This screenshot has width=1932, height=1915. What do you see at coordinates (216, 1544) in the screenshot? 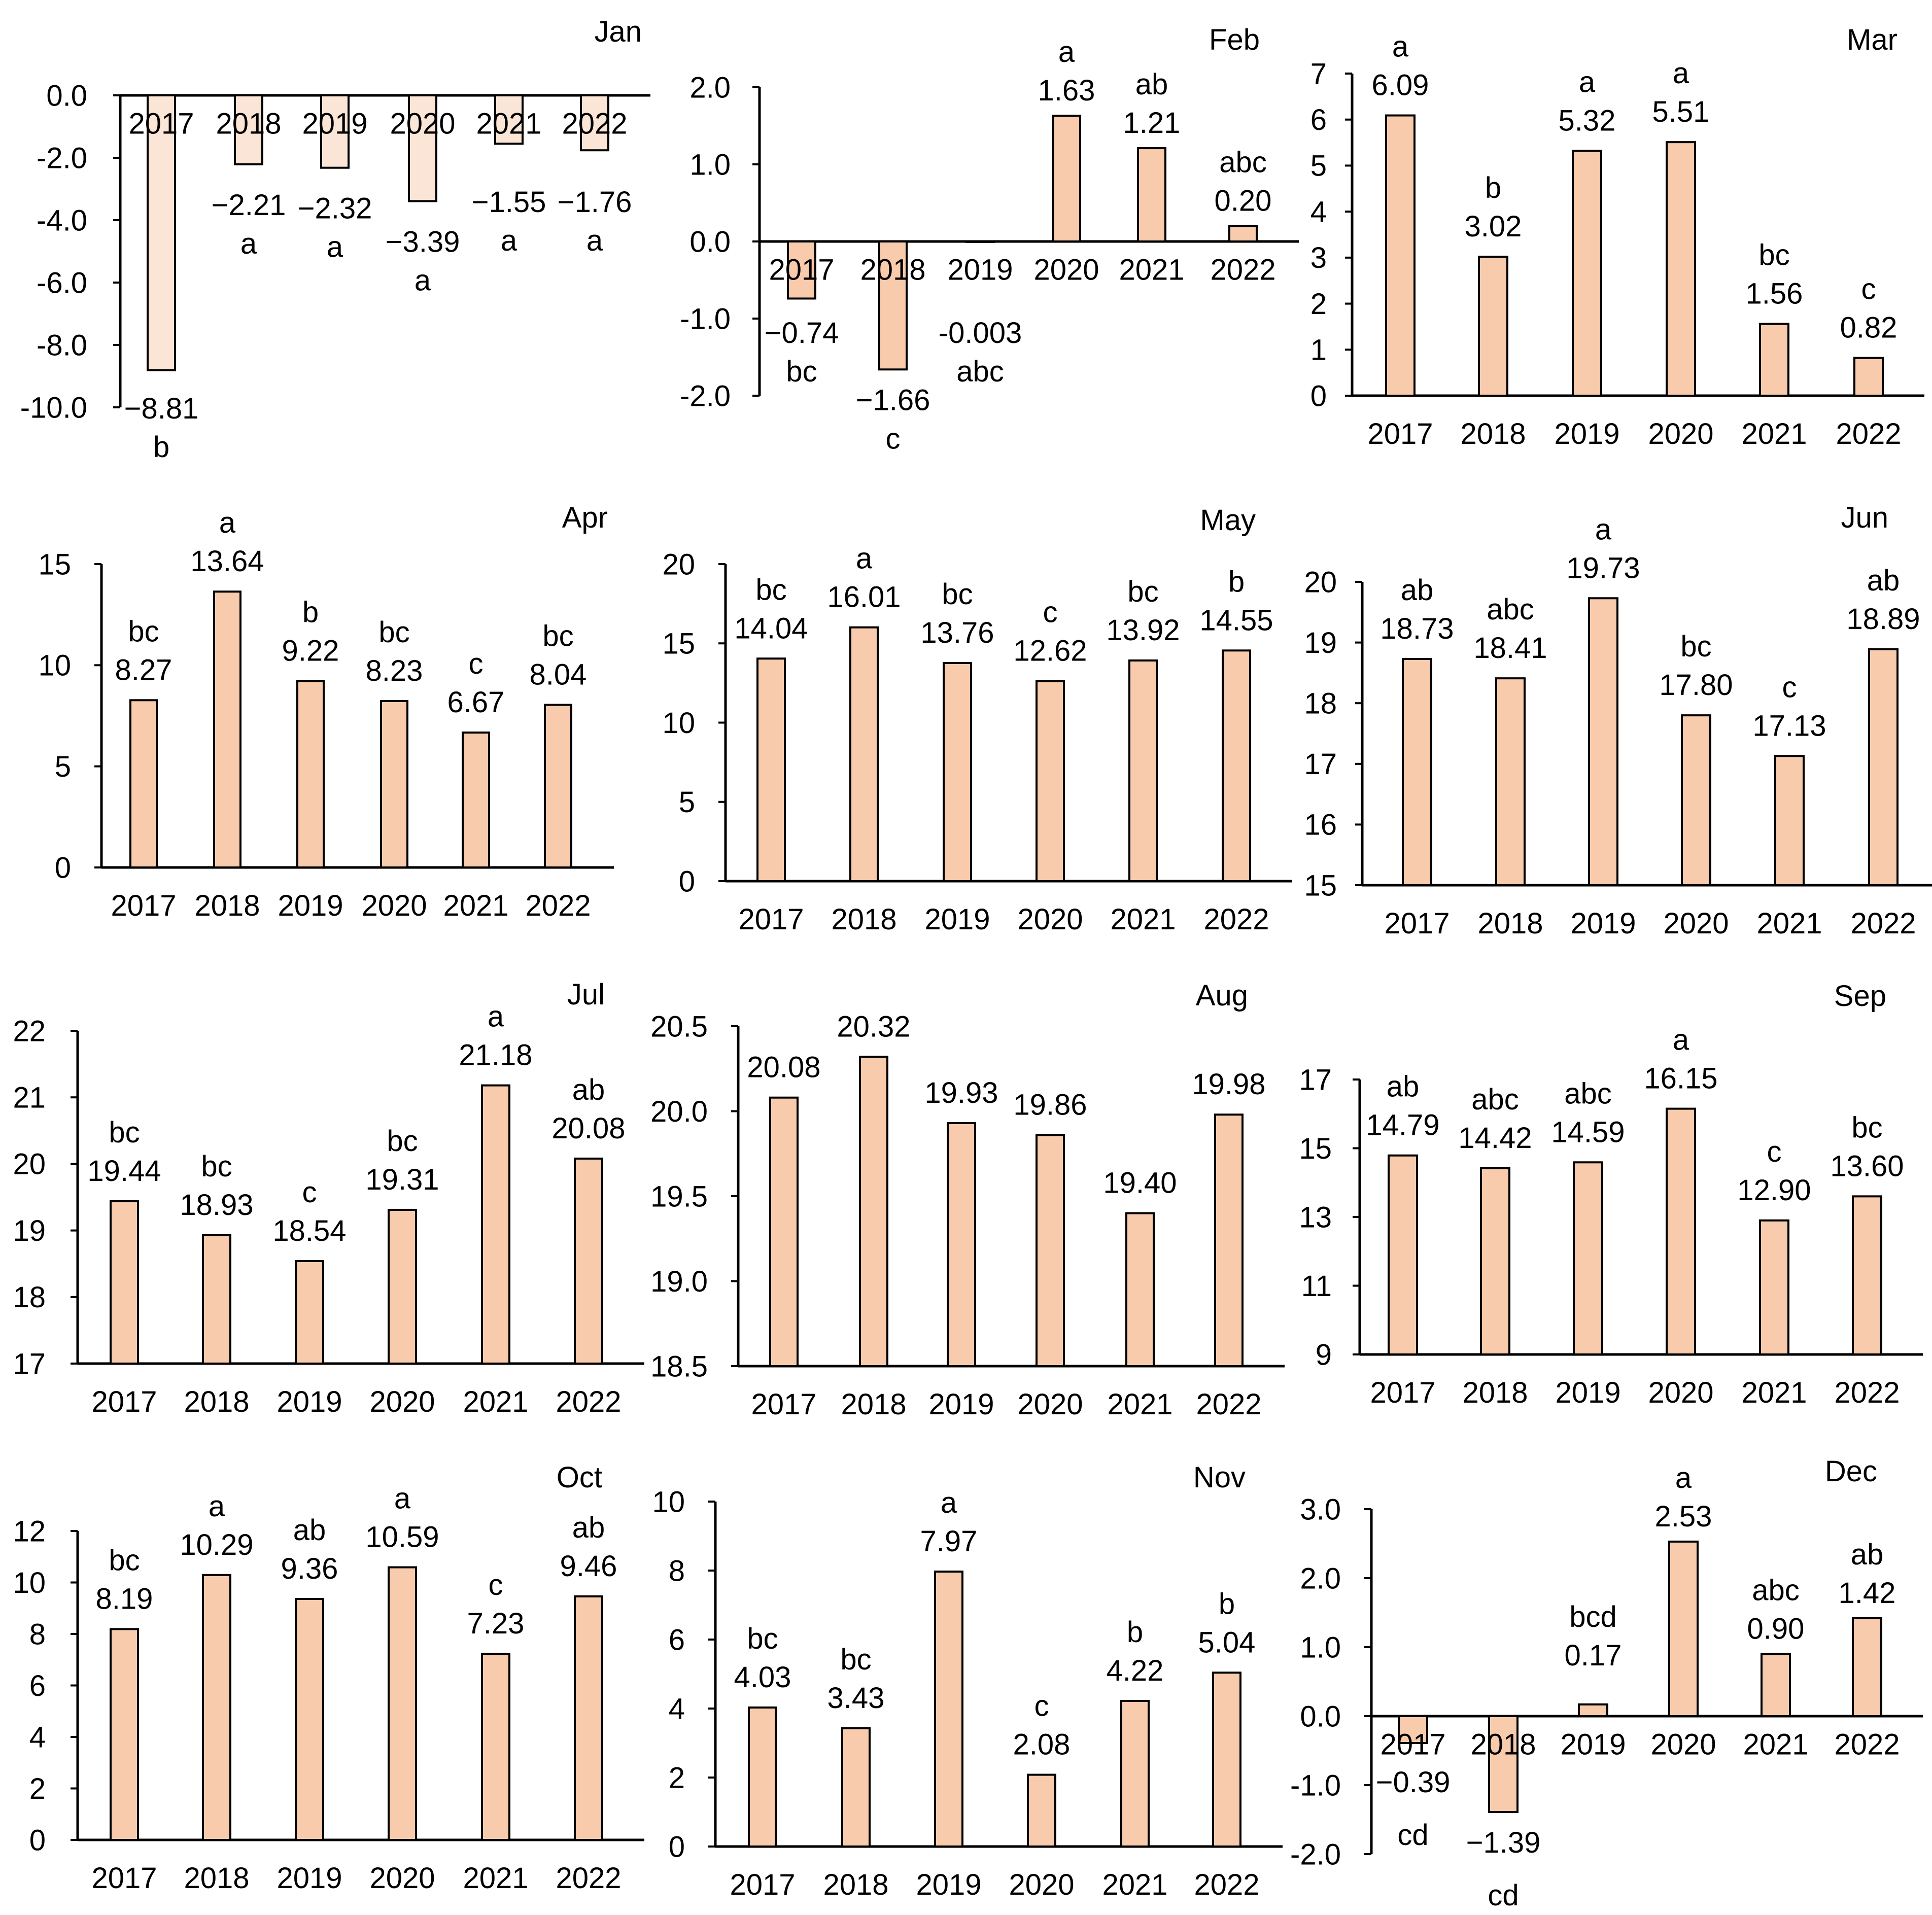
I see `data-label: 10.29` at bounding box center [216, 1544].